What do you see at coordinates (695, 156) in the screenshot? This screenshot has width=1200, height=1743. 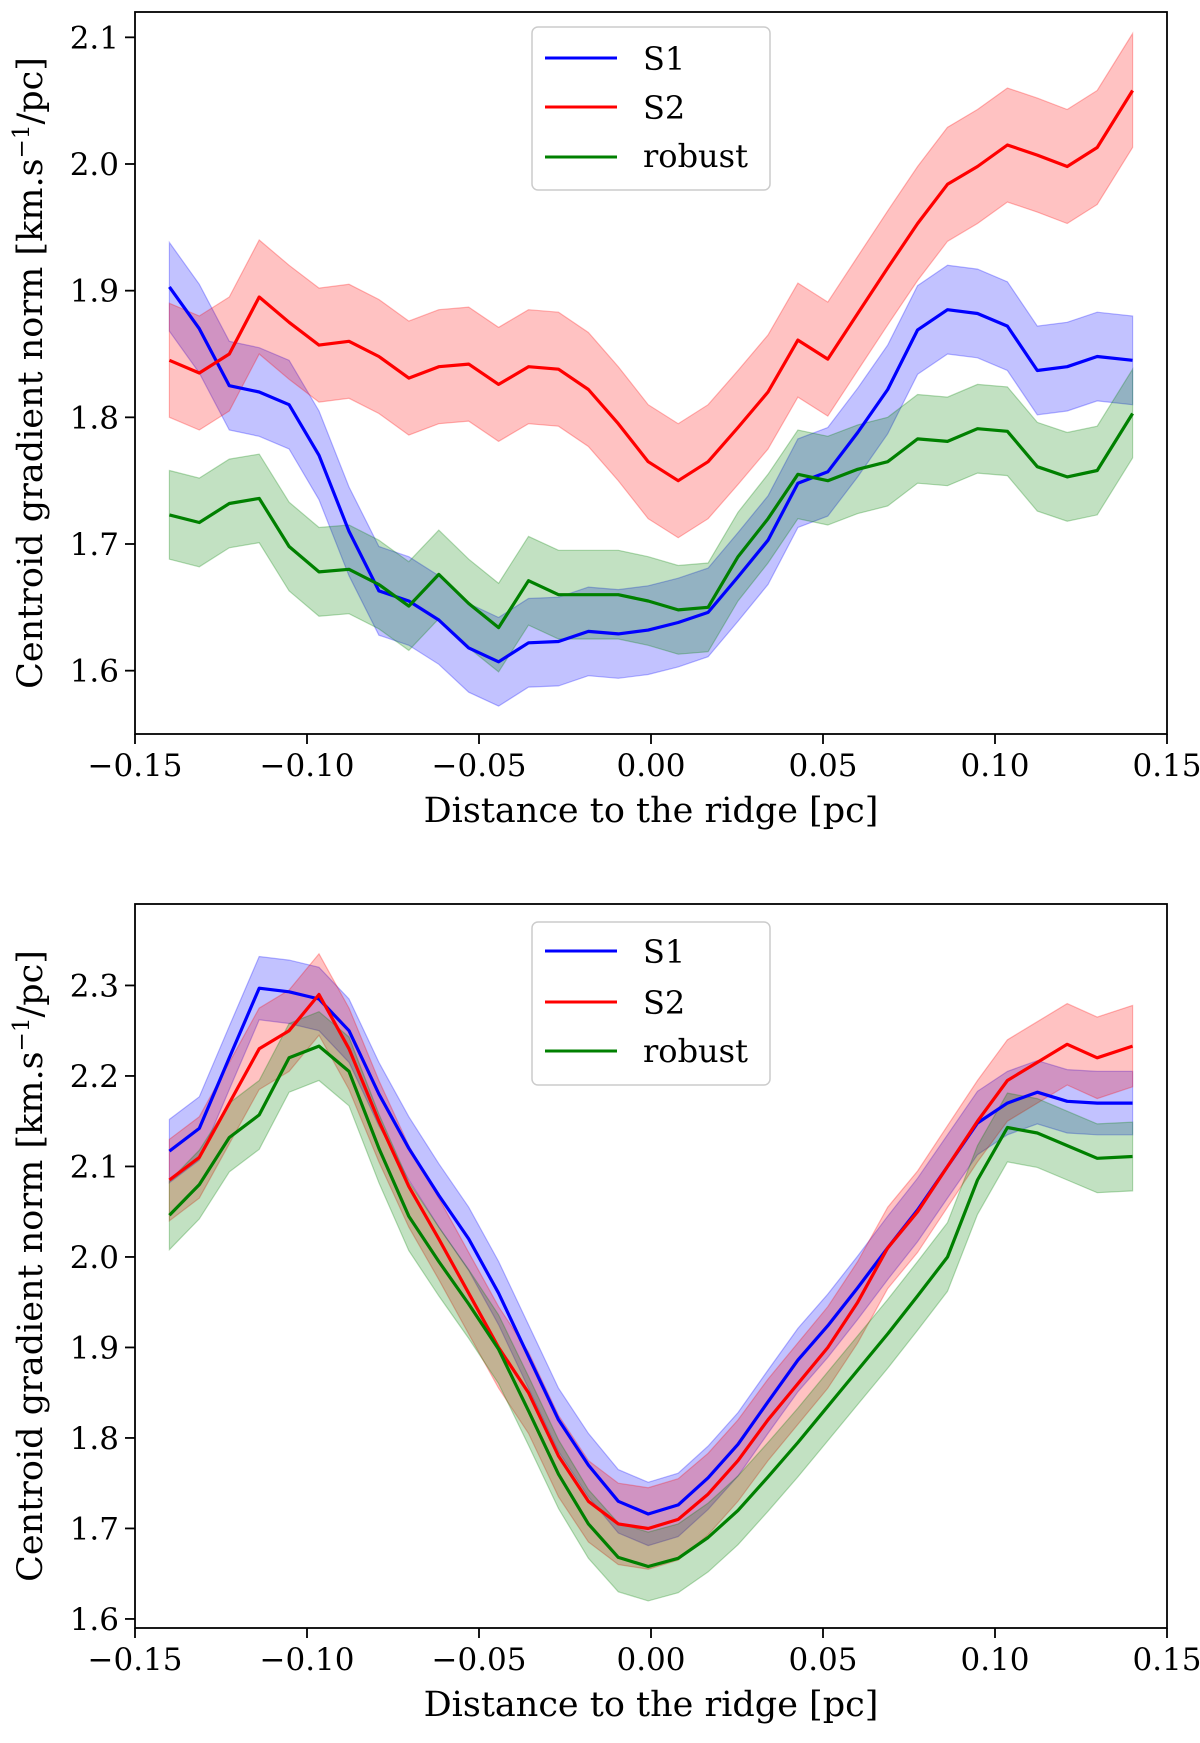 I see `top-legend-label-robust: robust` at bounding box center [695, 156].